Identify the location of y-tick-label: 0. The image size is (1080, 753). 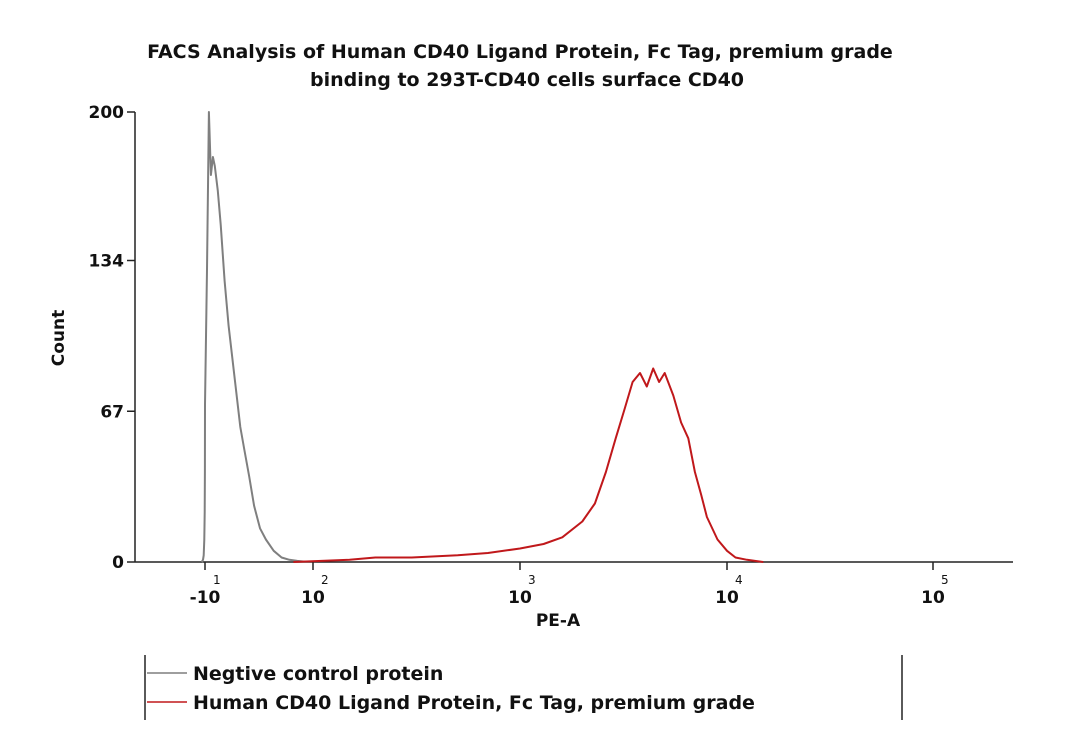
(118, 563).